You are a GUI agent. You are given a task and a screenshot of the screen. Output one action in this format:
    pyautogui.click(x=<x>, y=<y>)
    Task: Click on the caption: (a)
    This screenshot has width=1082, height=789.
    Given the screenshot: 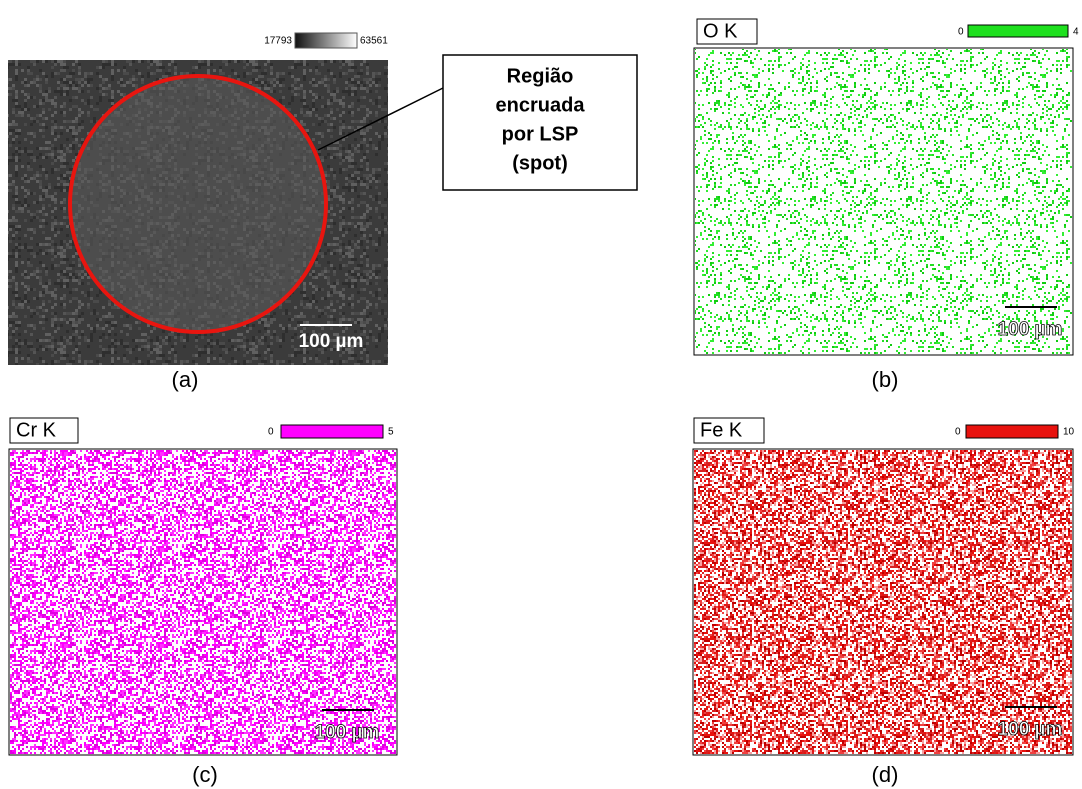 What is the action you would take?
    pyautogui.click(x=185, y=379)
    